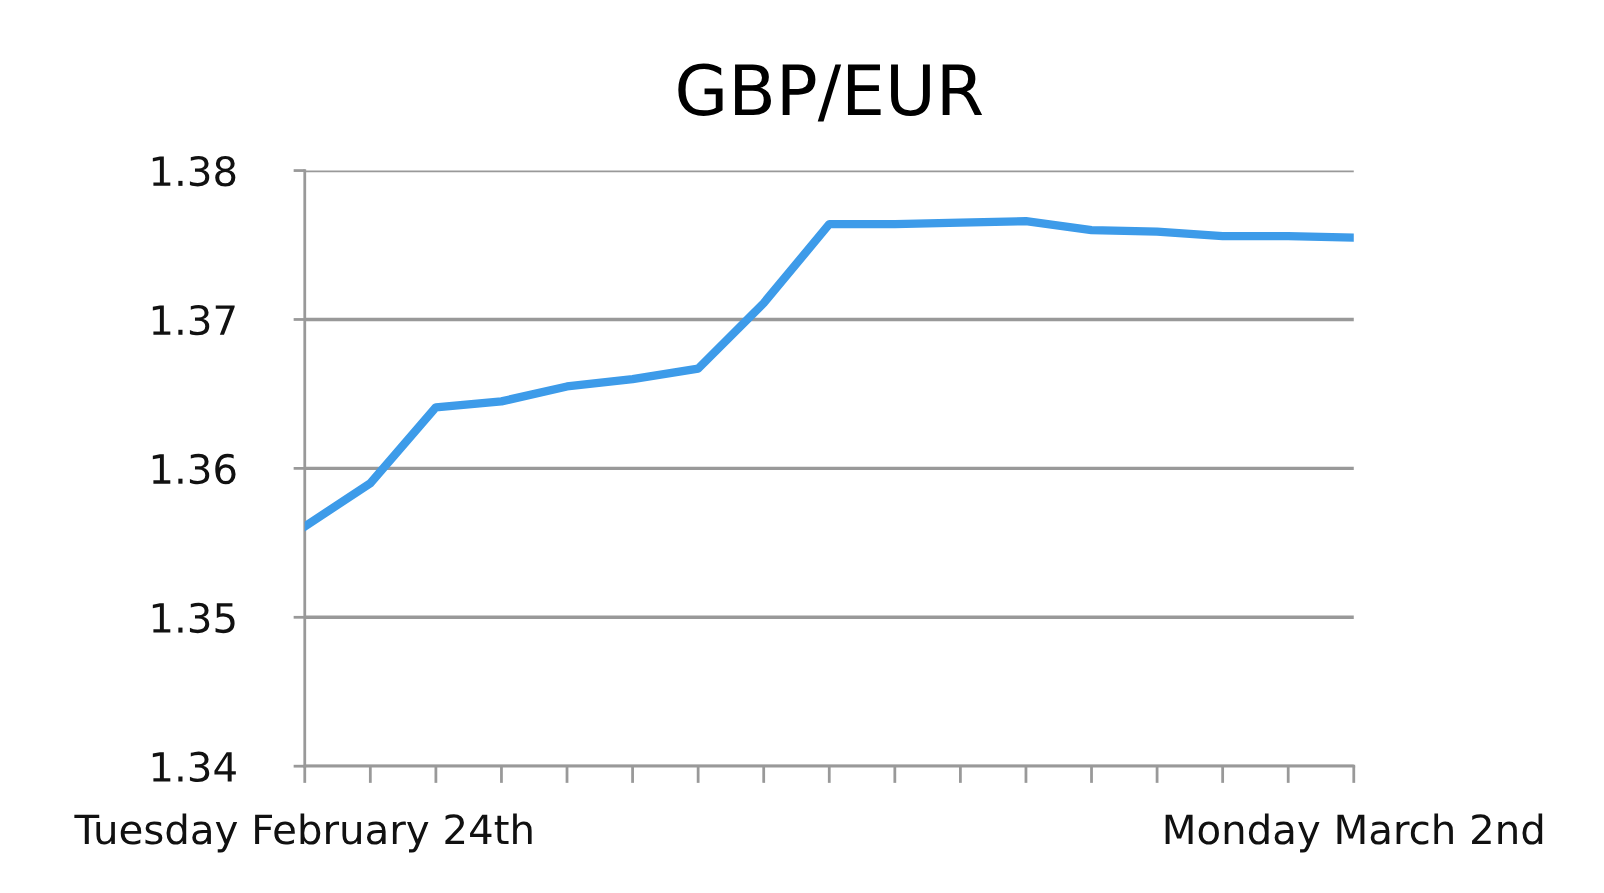 The height and width of the screenshot is (893, 1604). Describe the element at coordinates (830, 92) in the screenshot. I see `chart-title: GBP/EUR` at that location.